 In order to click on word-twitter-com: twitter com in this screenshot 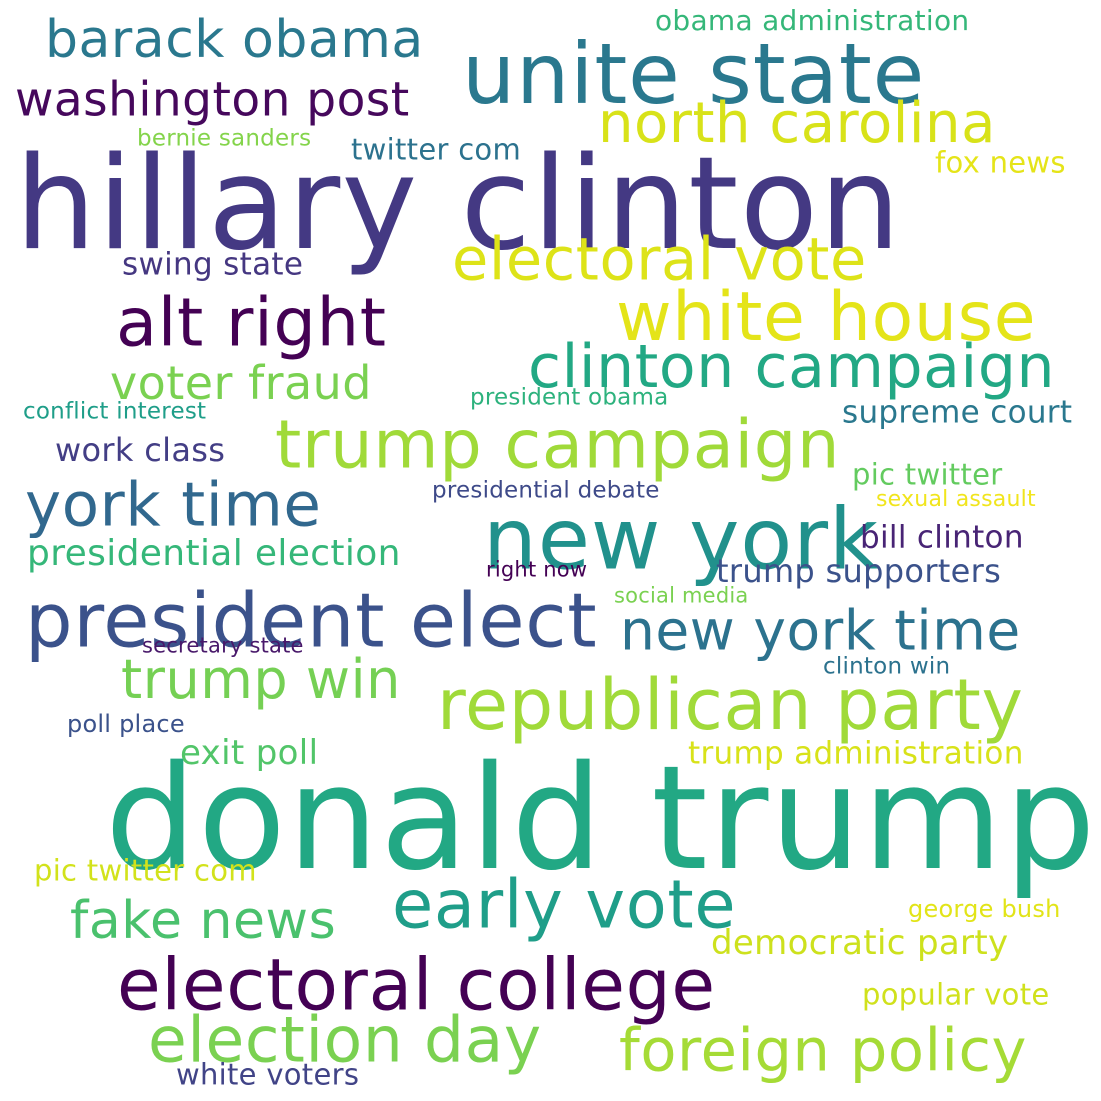, I will do `click(436, 149)`.